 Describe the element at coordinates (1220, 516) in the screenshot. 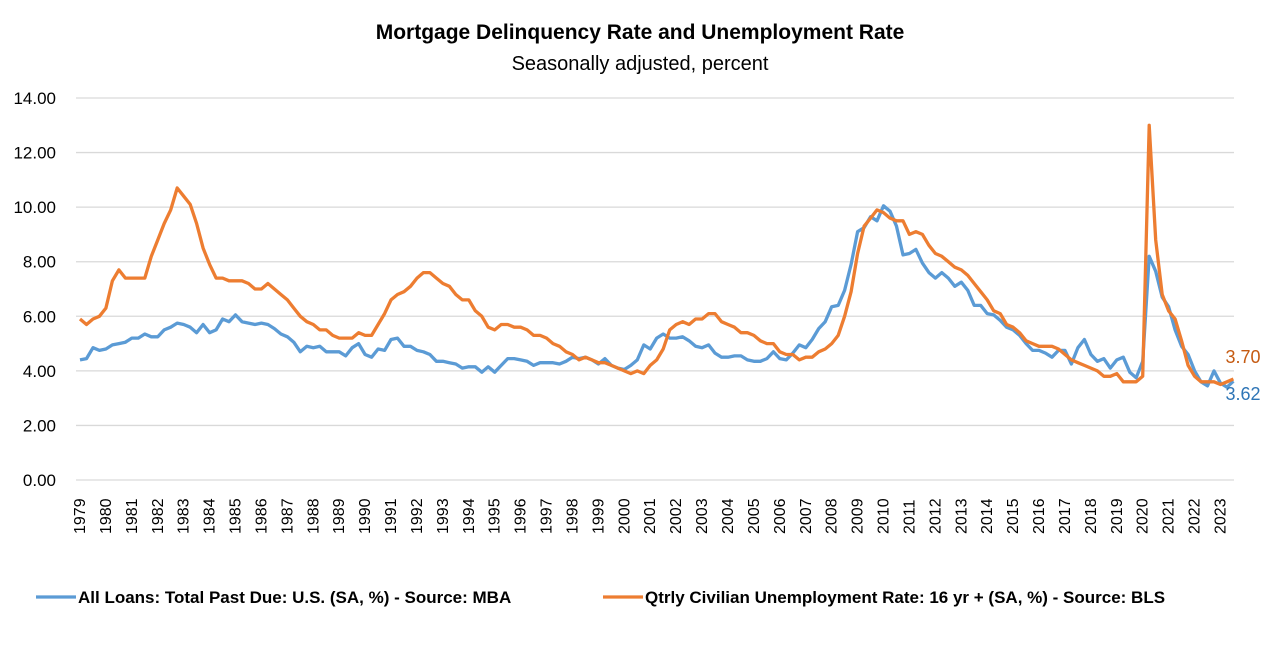

I see `x-tick-label: 2023` at that location.